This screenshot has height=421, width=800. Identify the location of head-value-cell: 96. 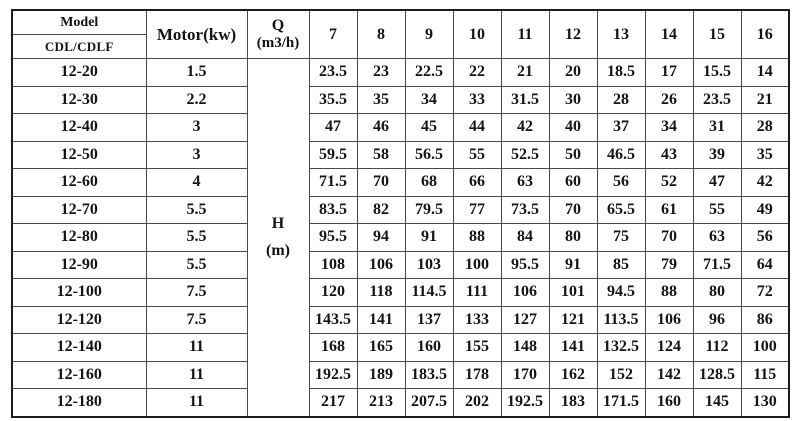
(717, 319).